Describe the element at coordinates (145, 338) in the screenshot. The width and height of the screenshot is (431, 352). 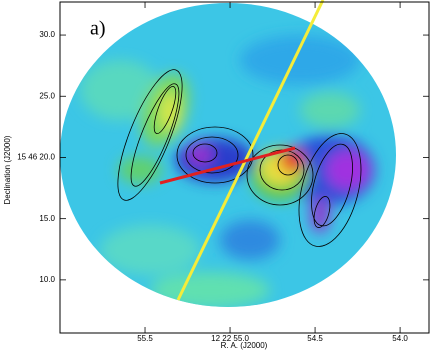
I see `x-tick-label: 55.5` at that location.